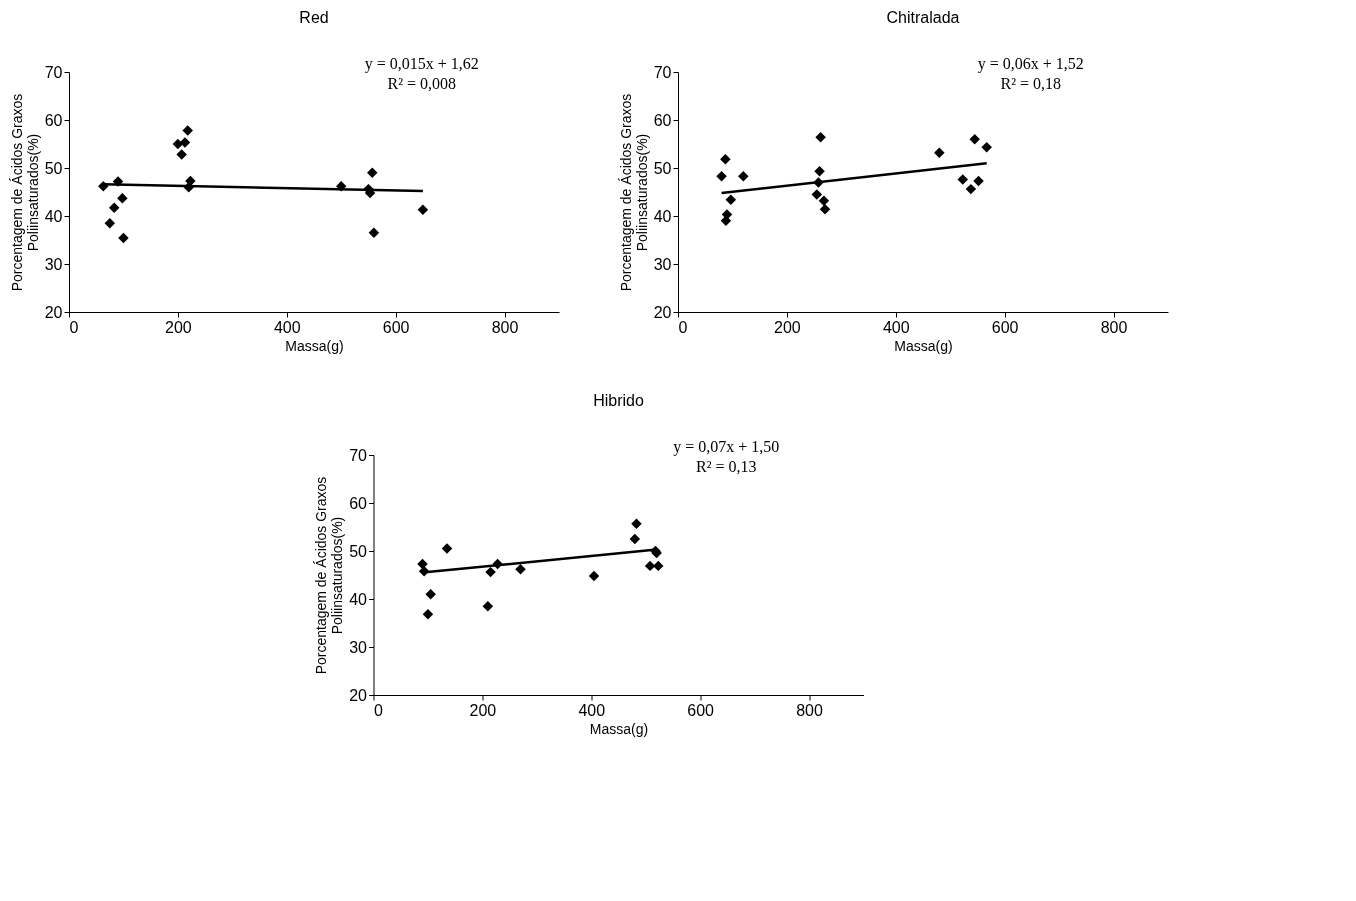  Describe the element at coordinates (726, 466) in the screenshot. I see `annotation: R² = 0,13` at that location.